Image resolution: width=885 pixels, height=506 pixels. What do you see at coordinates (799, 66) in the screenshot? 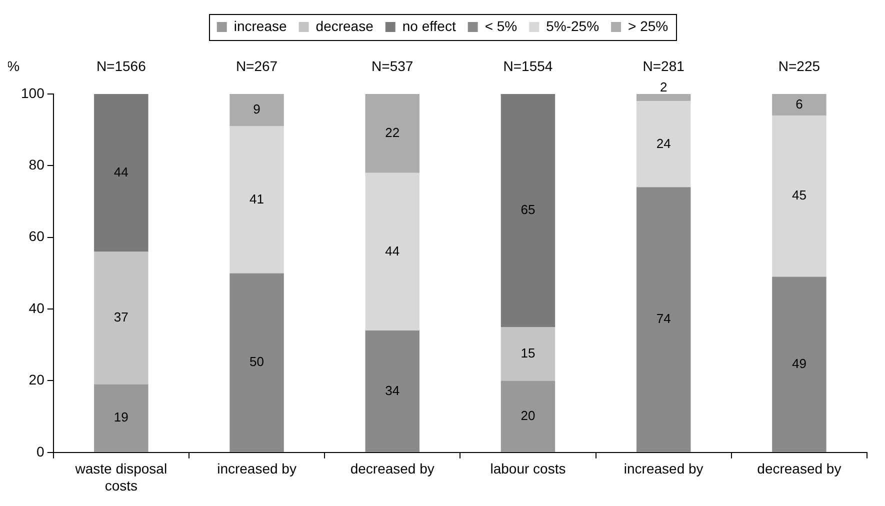
I see `text: N=225` at bounding box center [799, 66].